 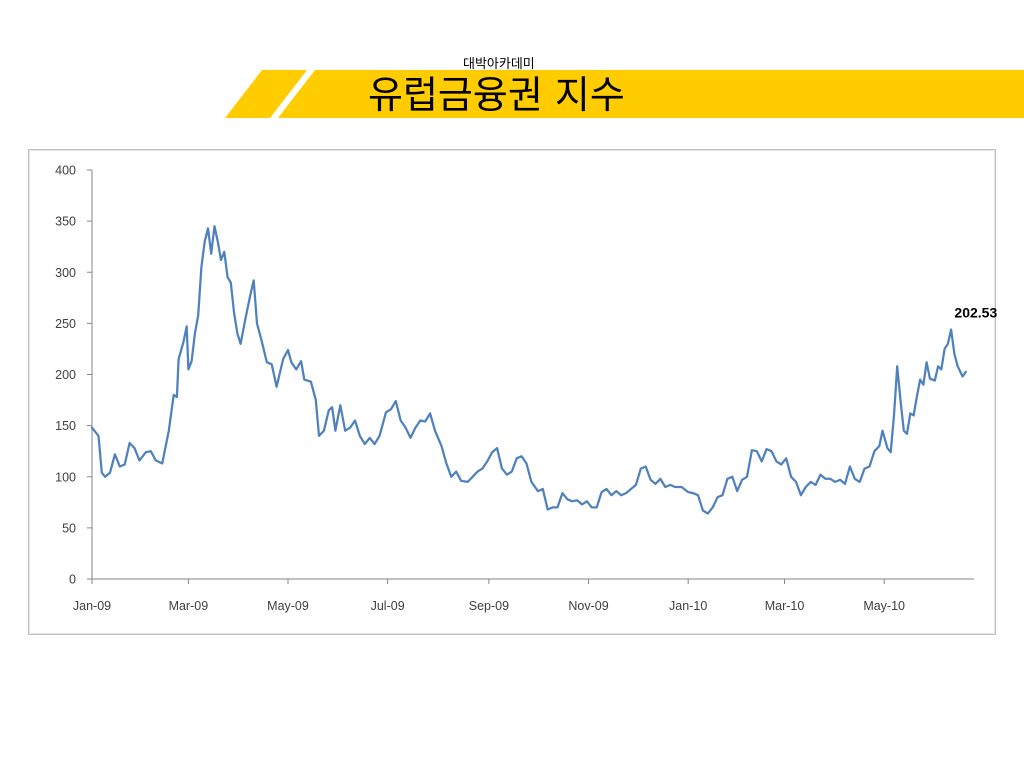 I want to click on y-tick-label: 200, so click(x=65, y=375).